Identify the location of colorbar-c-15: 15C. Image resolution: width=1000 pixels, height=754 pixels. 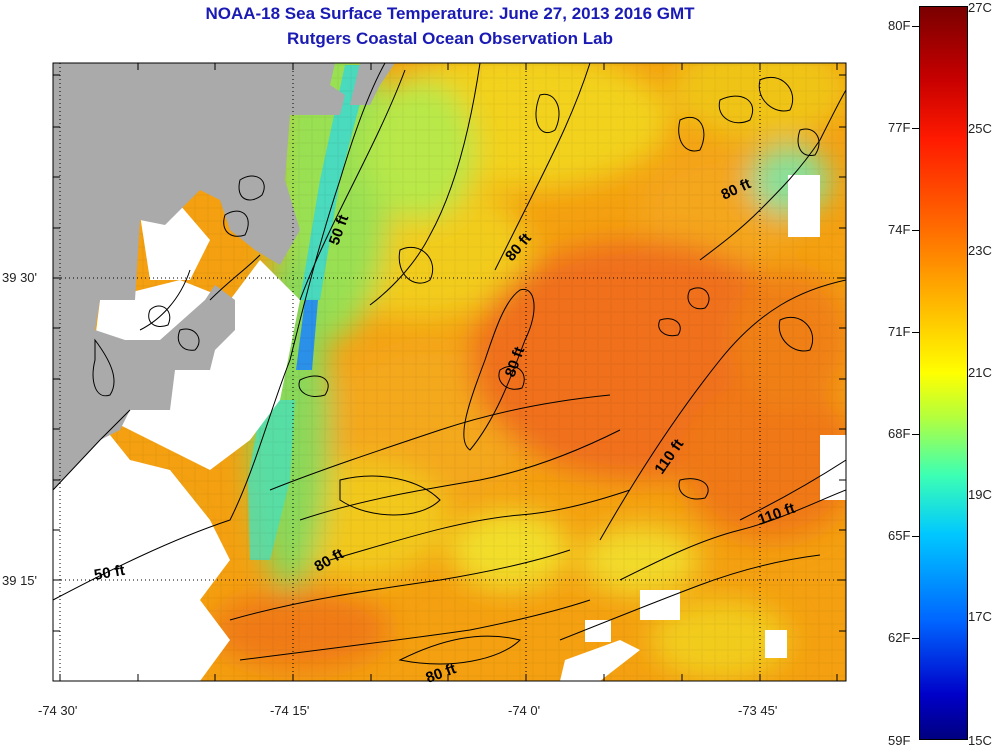
(980, 740).